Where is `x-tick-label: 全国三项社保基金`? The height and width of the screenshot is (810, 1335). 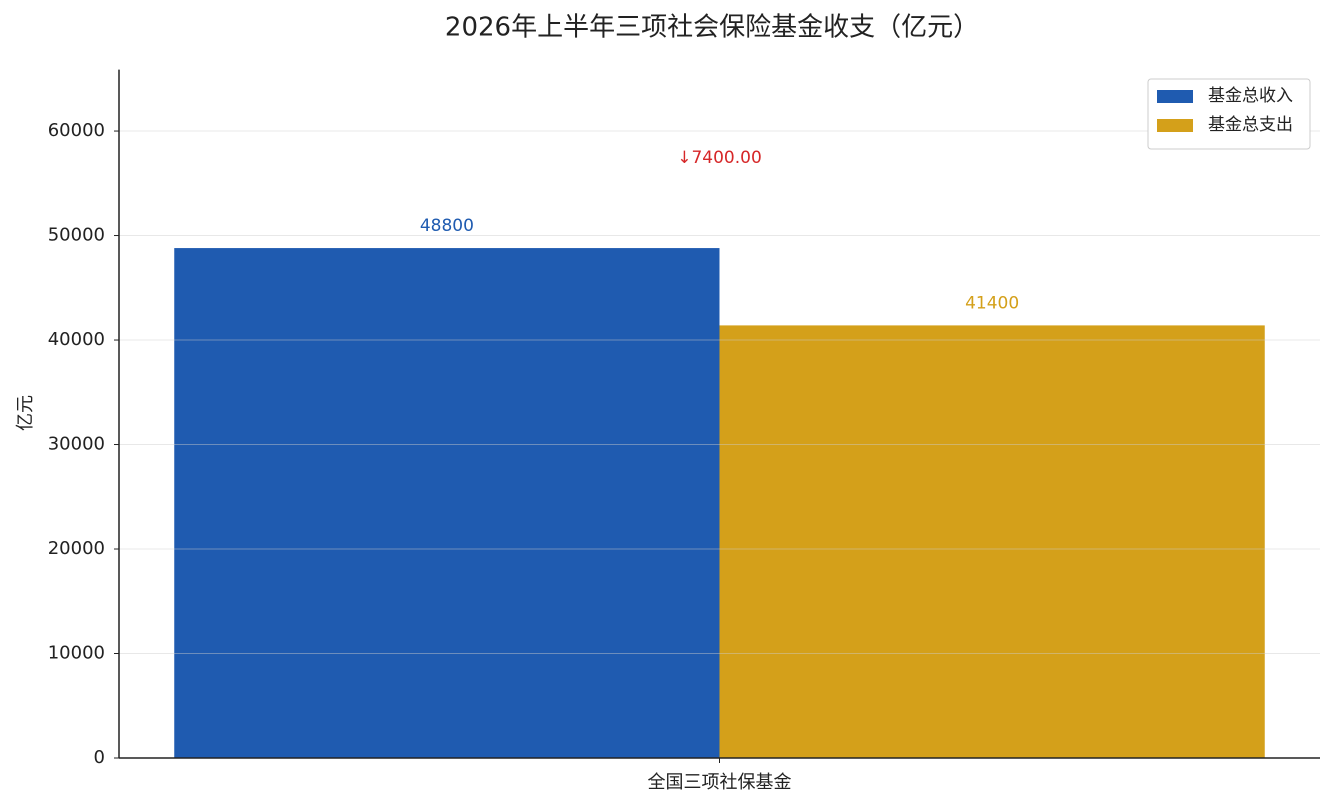
x-tick-label: 全国三项社保基金 is located at coordinates (720, 782).